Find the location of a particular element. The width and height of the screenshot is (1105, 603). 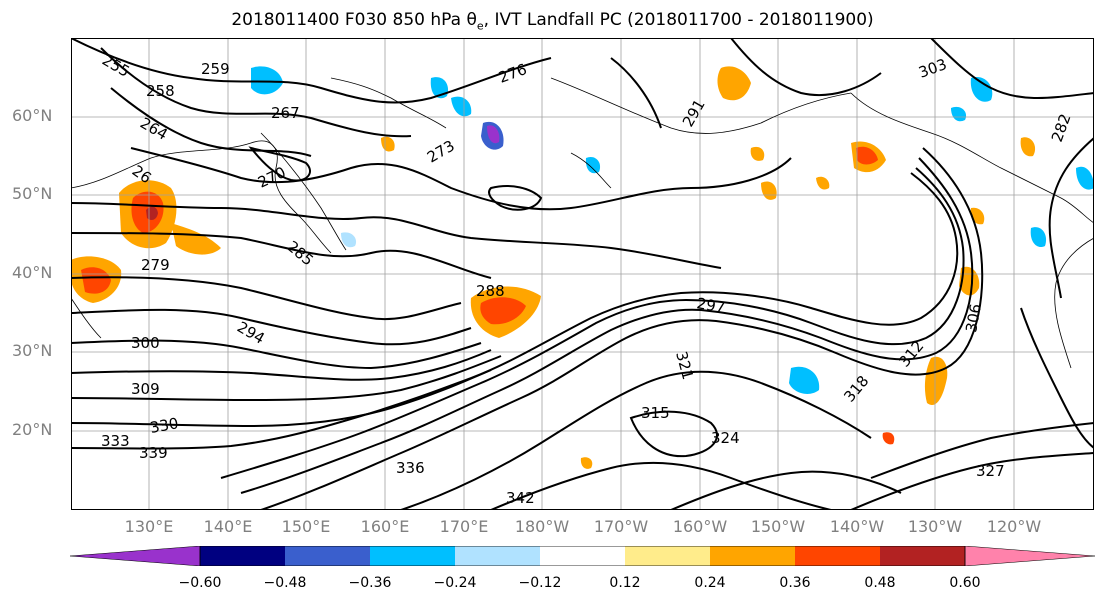

contour-label: 267 is located at coordinates (285, 113).